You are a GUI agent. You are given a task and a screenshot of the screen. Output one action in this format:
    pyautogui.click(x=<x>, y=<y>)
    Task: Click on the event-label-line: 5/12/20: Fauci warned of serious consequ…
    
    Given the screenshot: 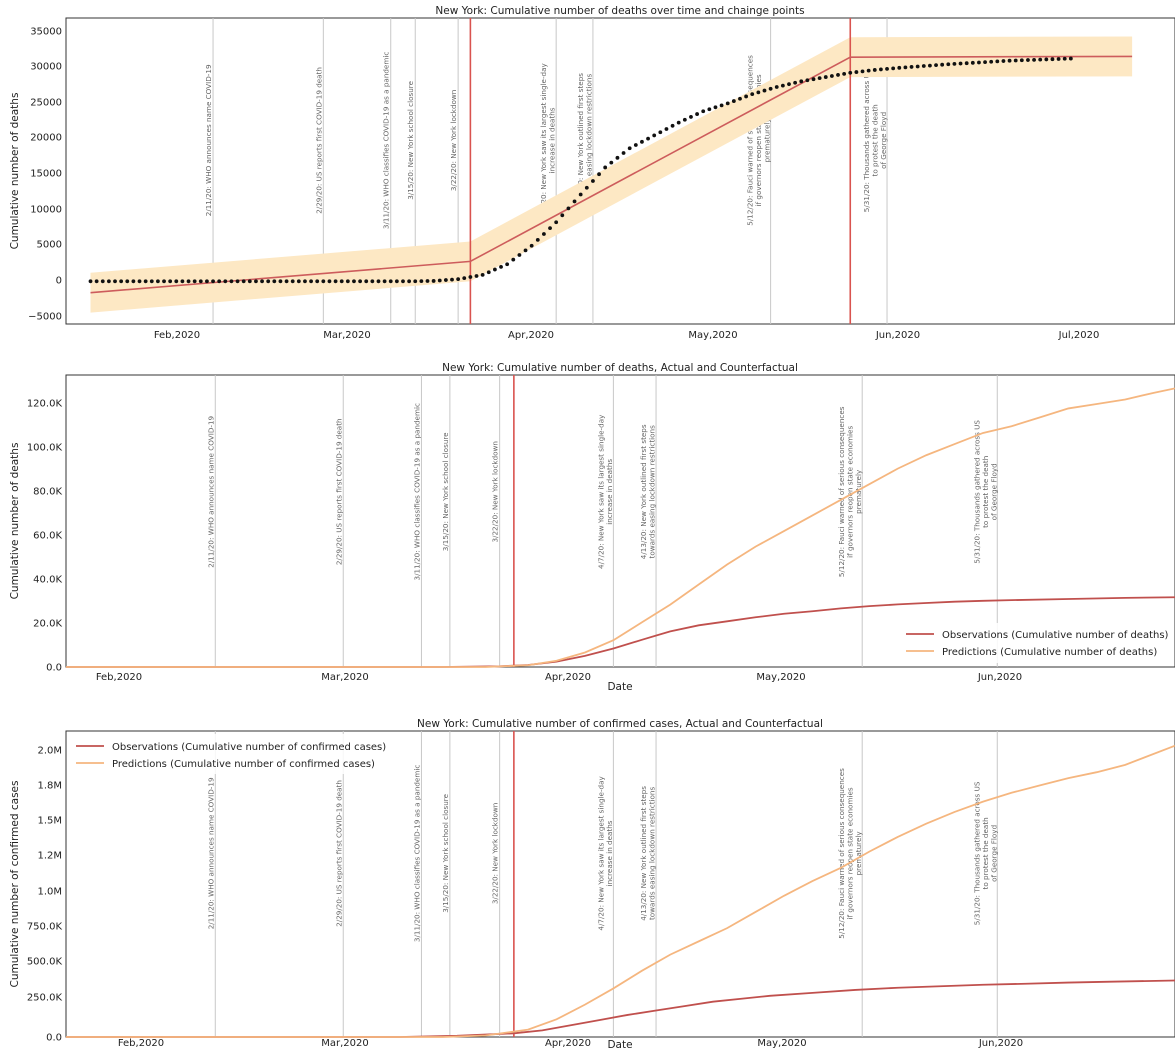 What is the action you would take?
    pyautogui.click(x=841, y=491)
    